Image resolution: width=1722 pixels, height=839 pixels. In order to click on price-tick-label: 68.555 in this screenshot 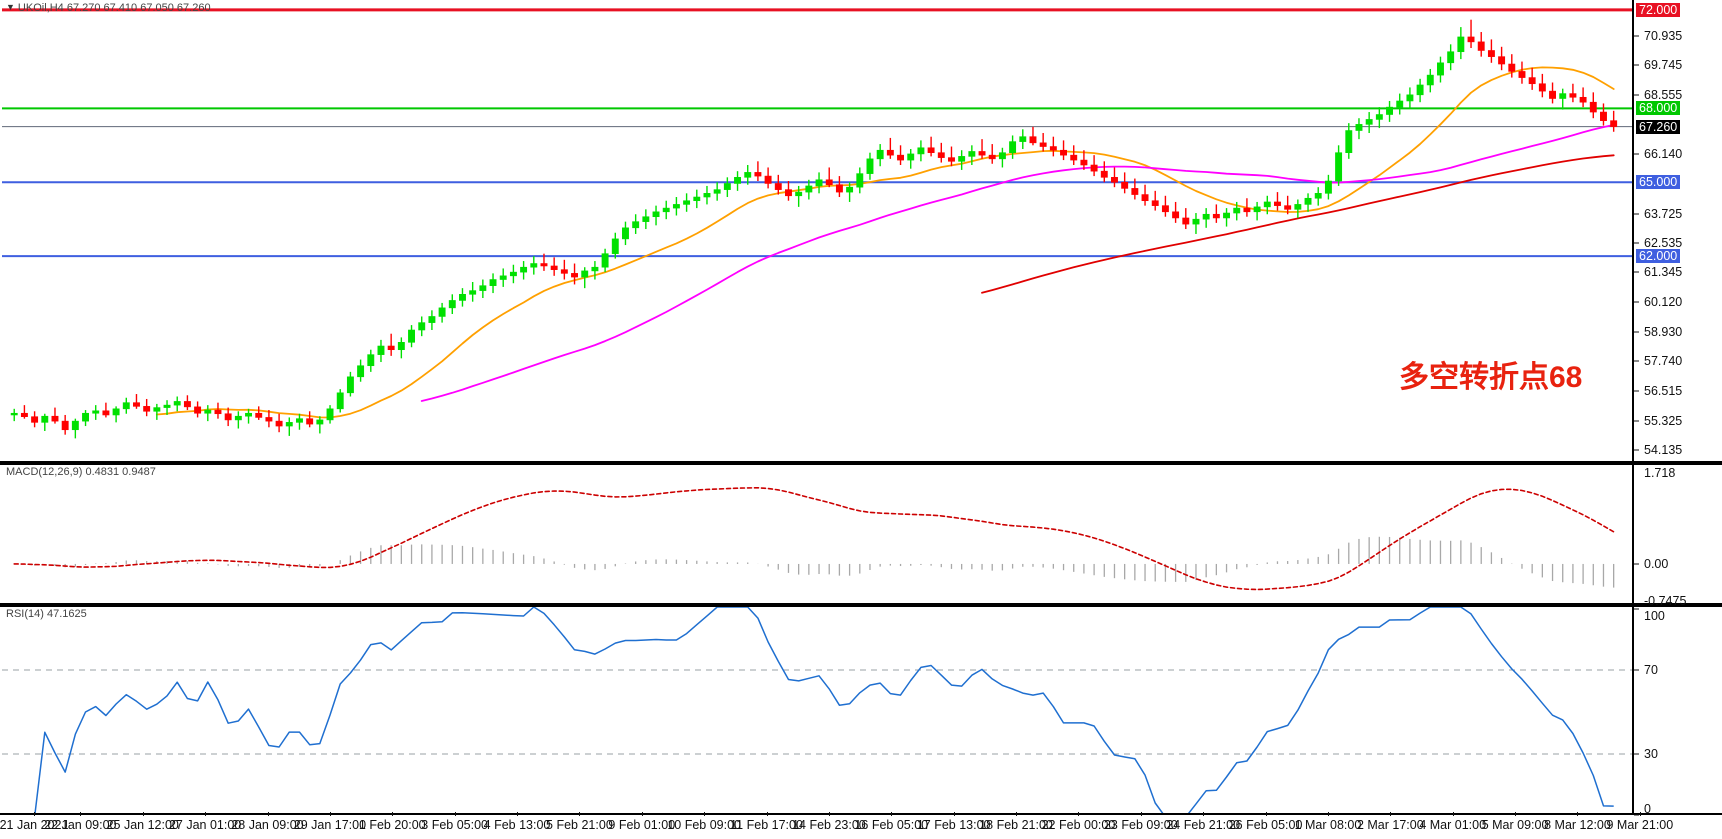, I will do `click(1663, 94)`.